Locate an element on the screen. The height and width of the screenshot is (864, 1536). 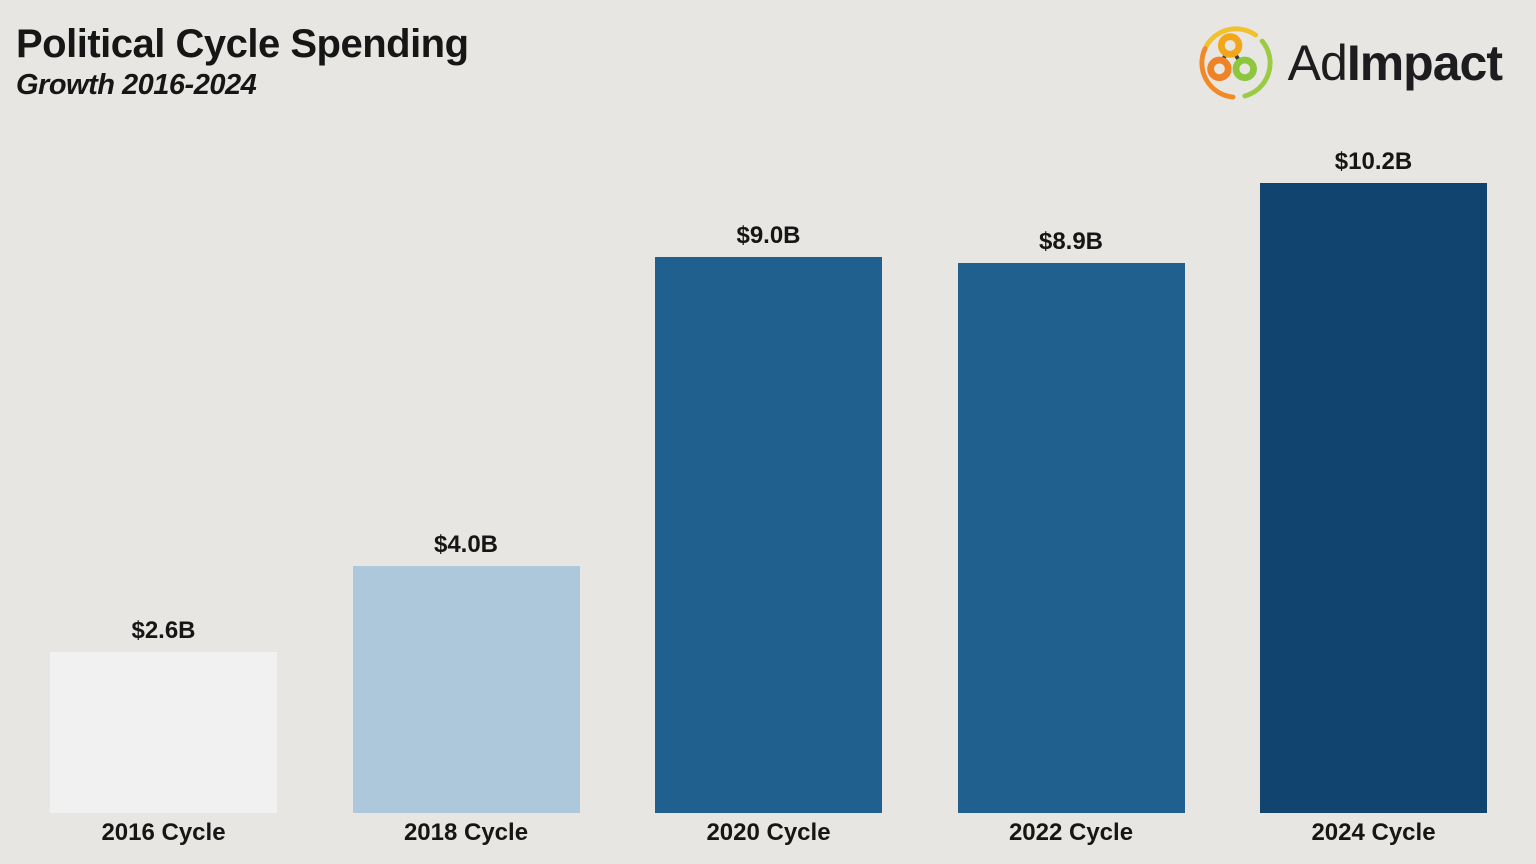
bar-column: $10.2B 2024 Cycle is located at coordinates (1373, 497).